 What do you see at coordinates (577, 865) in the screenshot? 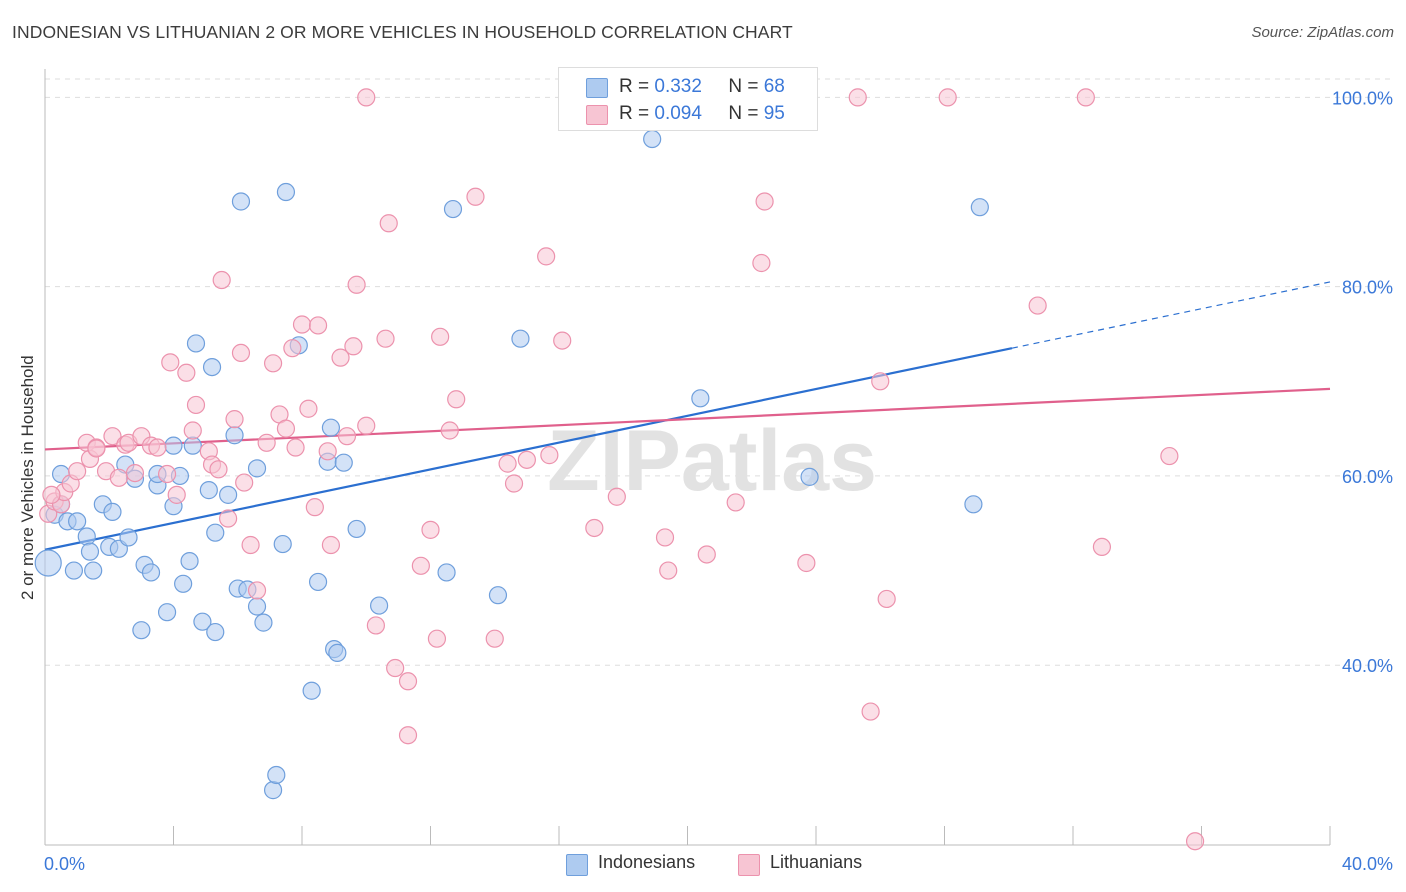
I see `indonesians-legend-swatch` at bounding box center [577, 865].